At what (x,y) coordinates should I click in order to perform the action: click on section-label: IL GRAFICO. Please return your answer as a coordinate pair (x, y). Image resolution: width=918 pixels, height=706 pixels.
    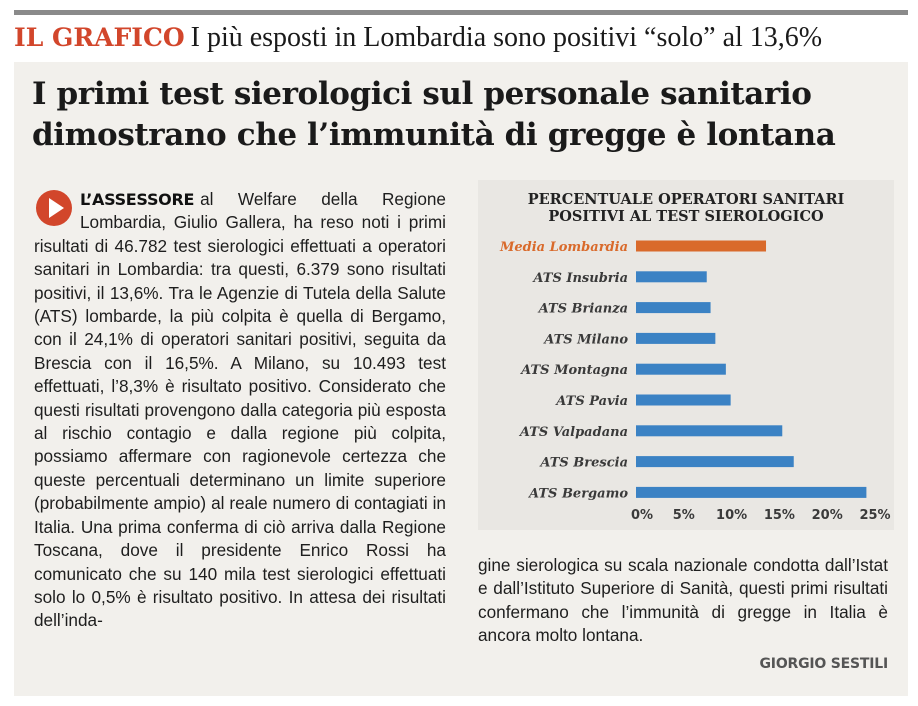
    Looking at the image, I should click on (99, 37).